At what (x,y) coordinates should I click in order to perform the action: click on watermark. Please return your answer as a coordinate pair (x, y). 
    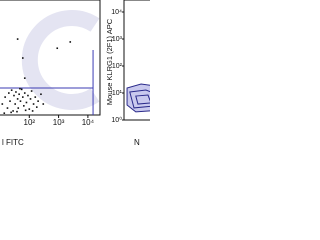
    Looking at the image, I should click on (60, 60).